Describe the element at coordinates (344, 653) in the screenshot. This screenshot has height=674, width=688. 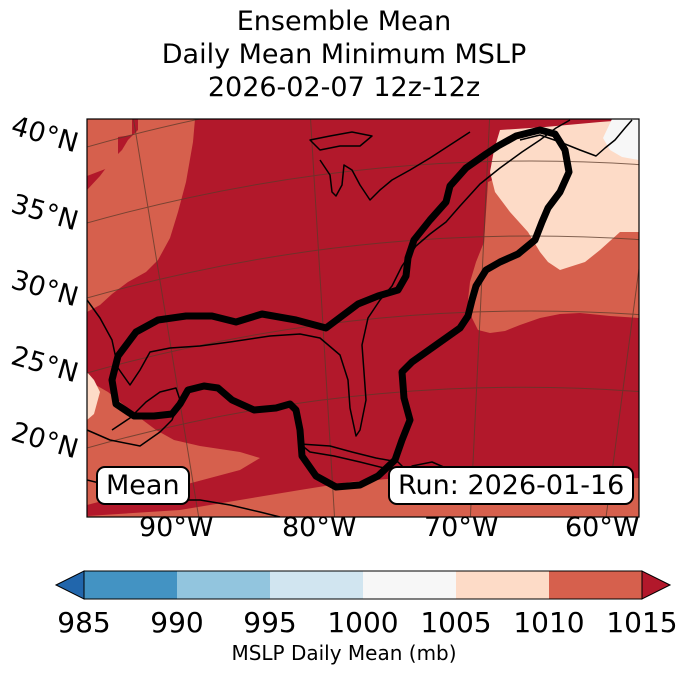
I see `colorbar-label: MSLP Daily Mean (mb)` at that location.